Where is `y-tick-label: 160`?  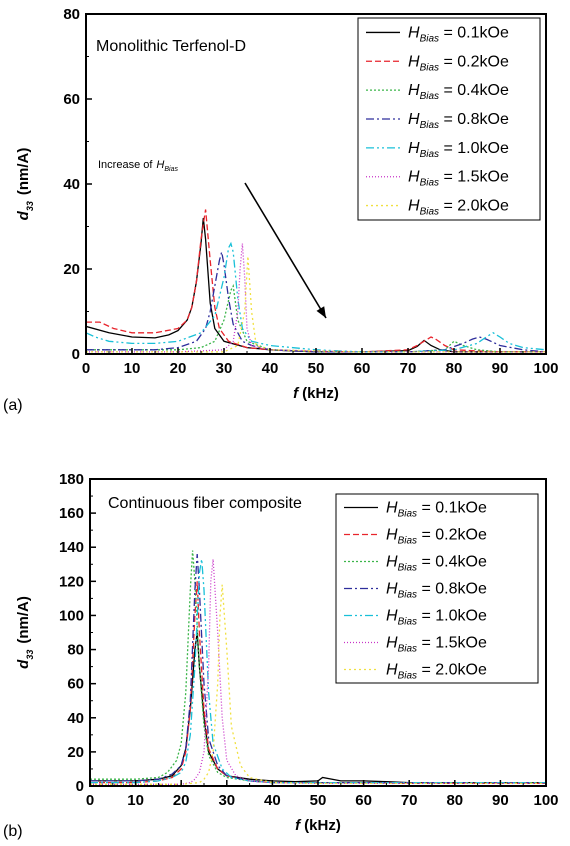
y-tick-label: 160 is located at coordinates (71, 513).